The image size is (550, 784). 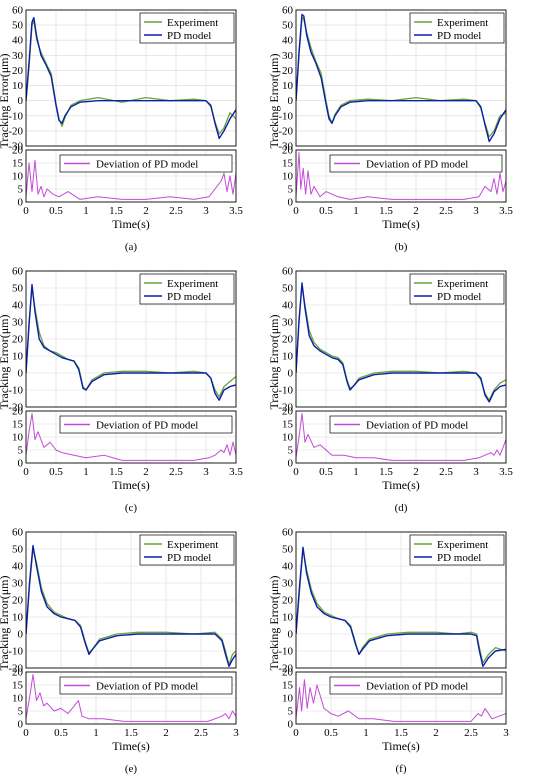 What do you see at coordinates (401, 508) in the screenshot?
I see `panel-caption: (d)` at bounding box center [401, 508].